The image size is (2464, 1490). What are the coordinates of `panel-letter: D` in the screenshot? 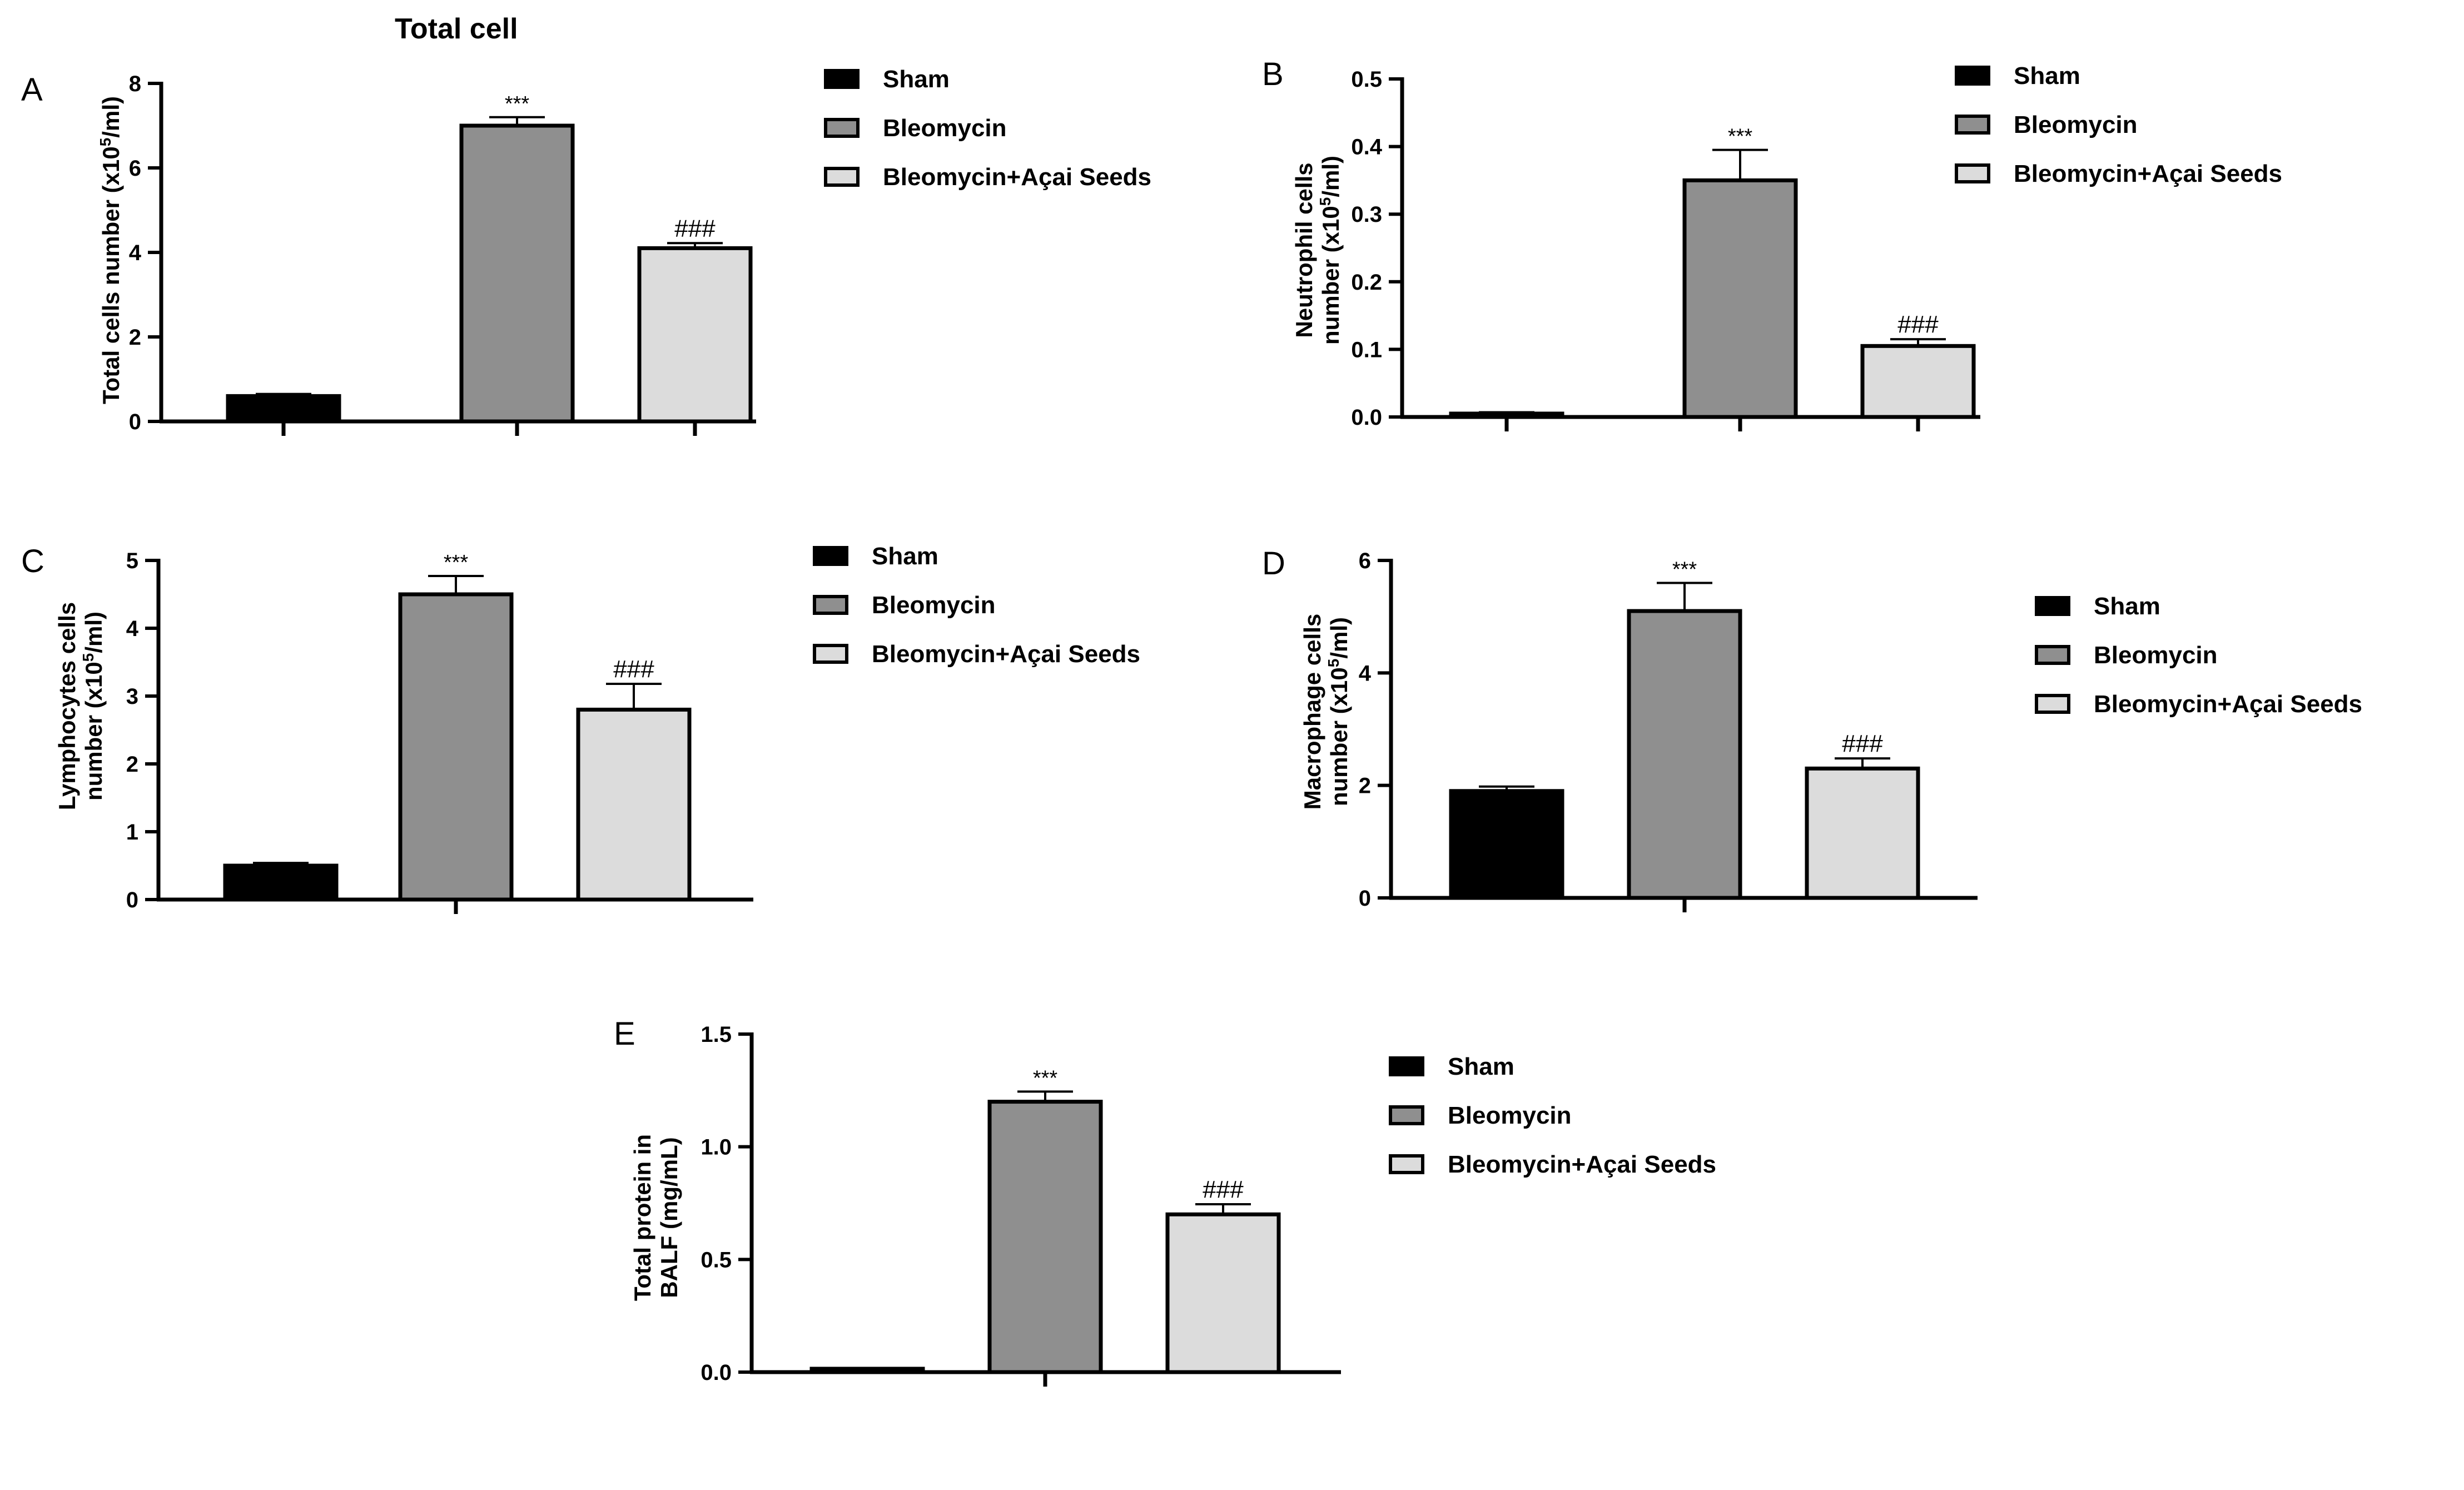 It's located at (1273, 563).